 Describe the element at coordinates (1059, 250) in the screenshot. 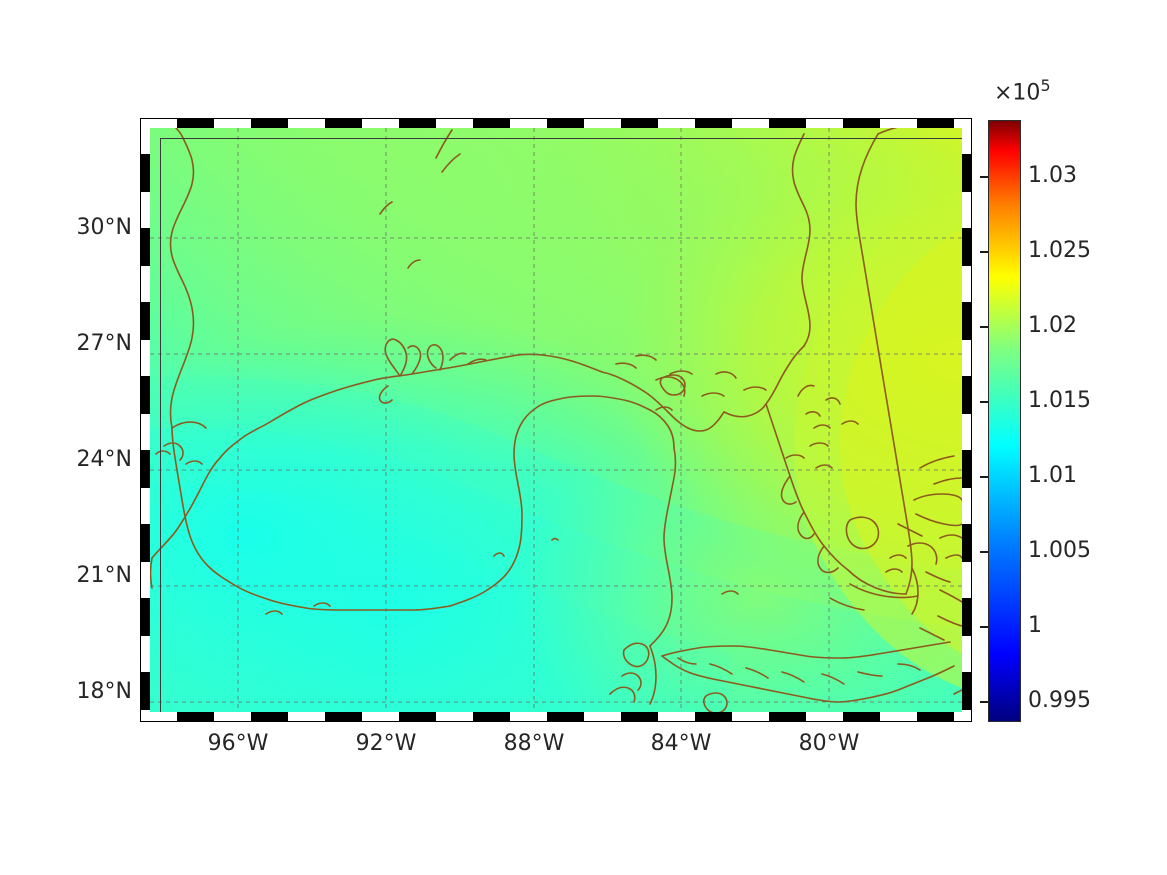

I see `colorbar-label-1-025: 1.025` at that location.